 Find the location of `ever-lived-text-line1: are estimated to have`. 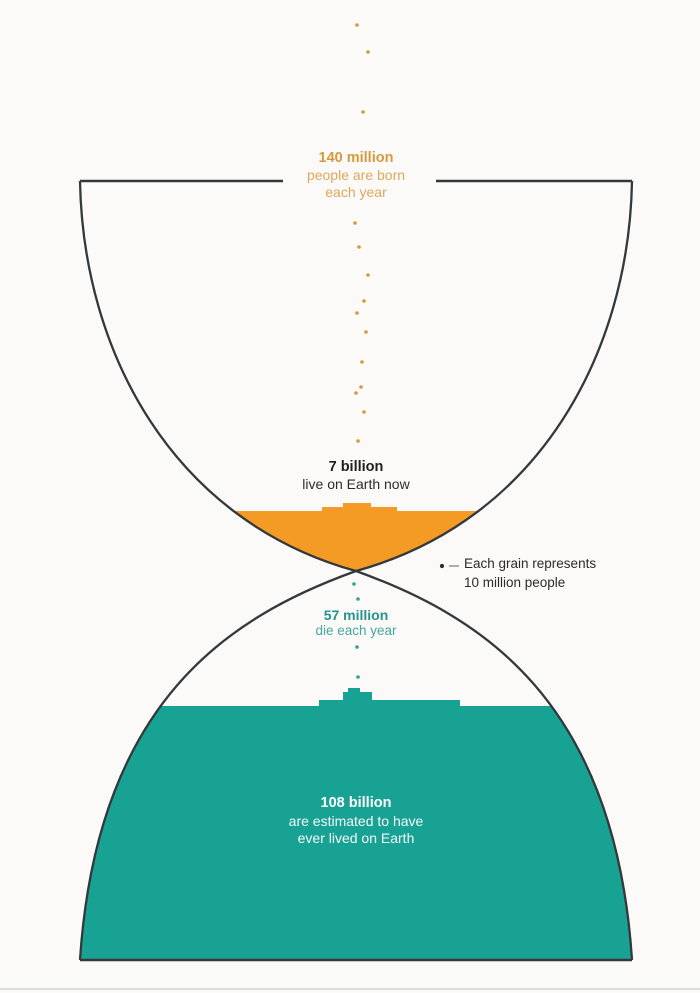

ever-lived-text-line1: are estimated to have is located at coordinates (356, 820).